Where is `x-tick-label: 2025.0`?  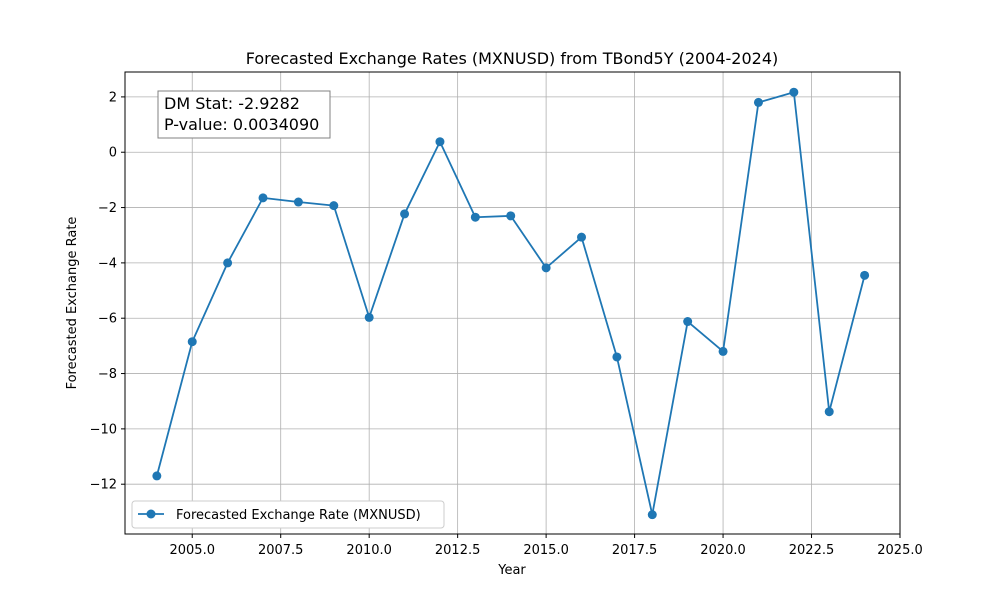
x-tick-label: 2025.0 is located at coordinates (900, 550).